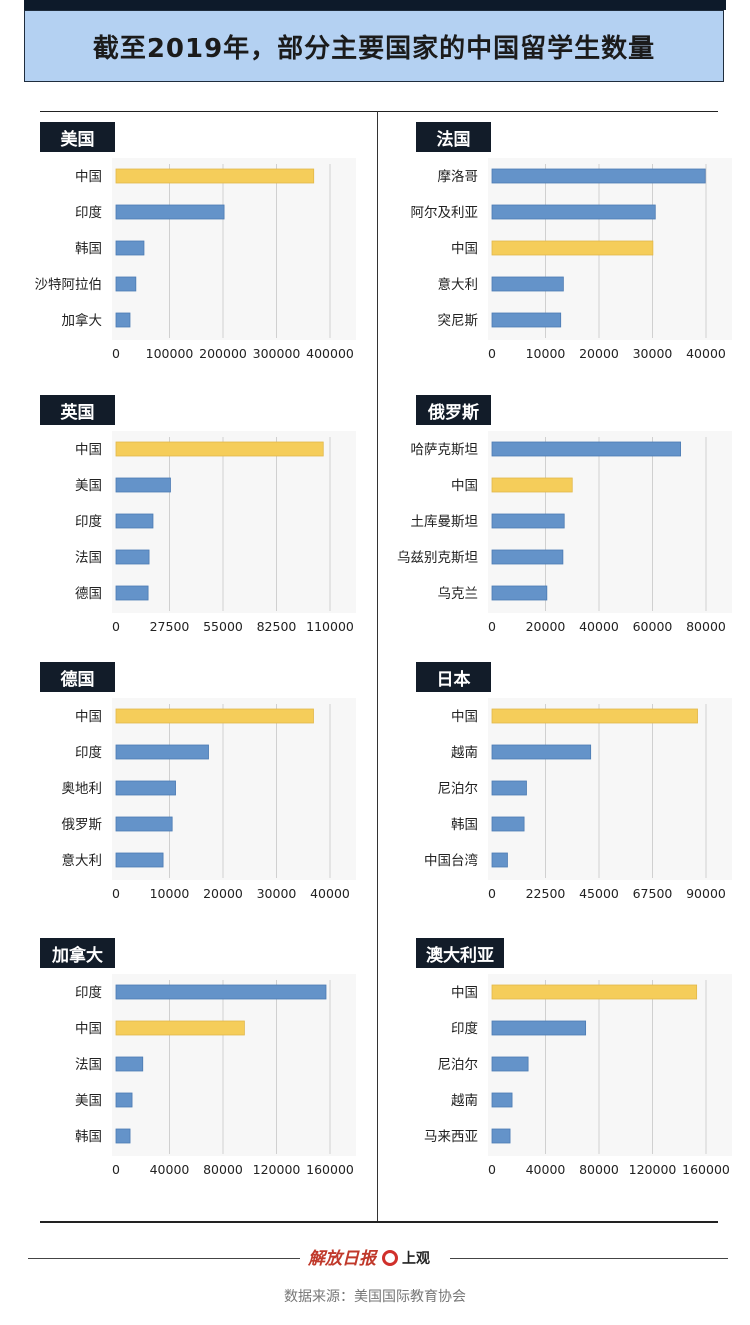 The height and width of the screenshot is (1325, 750). Describe the element at coordinates (374, 46) in the screenshot. I see `title-banner: 截至2019年，部分主要国家的中国留学生数量` at that location.